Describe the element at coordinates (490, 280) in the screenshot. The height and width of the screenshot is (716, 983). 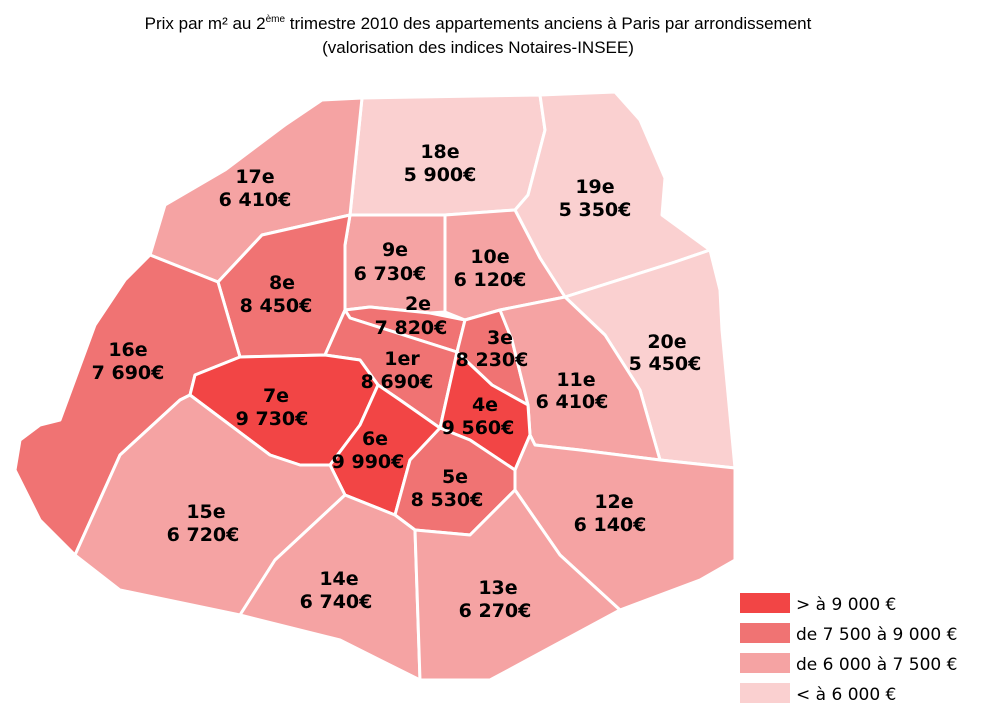
I see `label-price-10e: 6 120€` at that location.